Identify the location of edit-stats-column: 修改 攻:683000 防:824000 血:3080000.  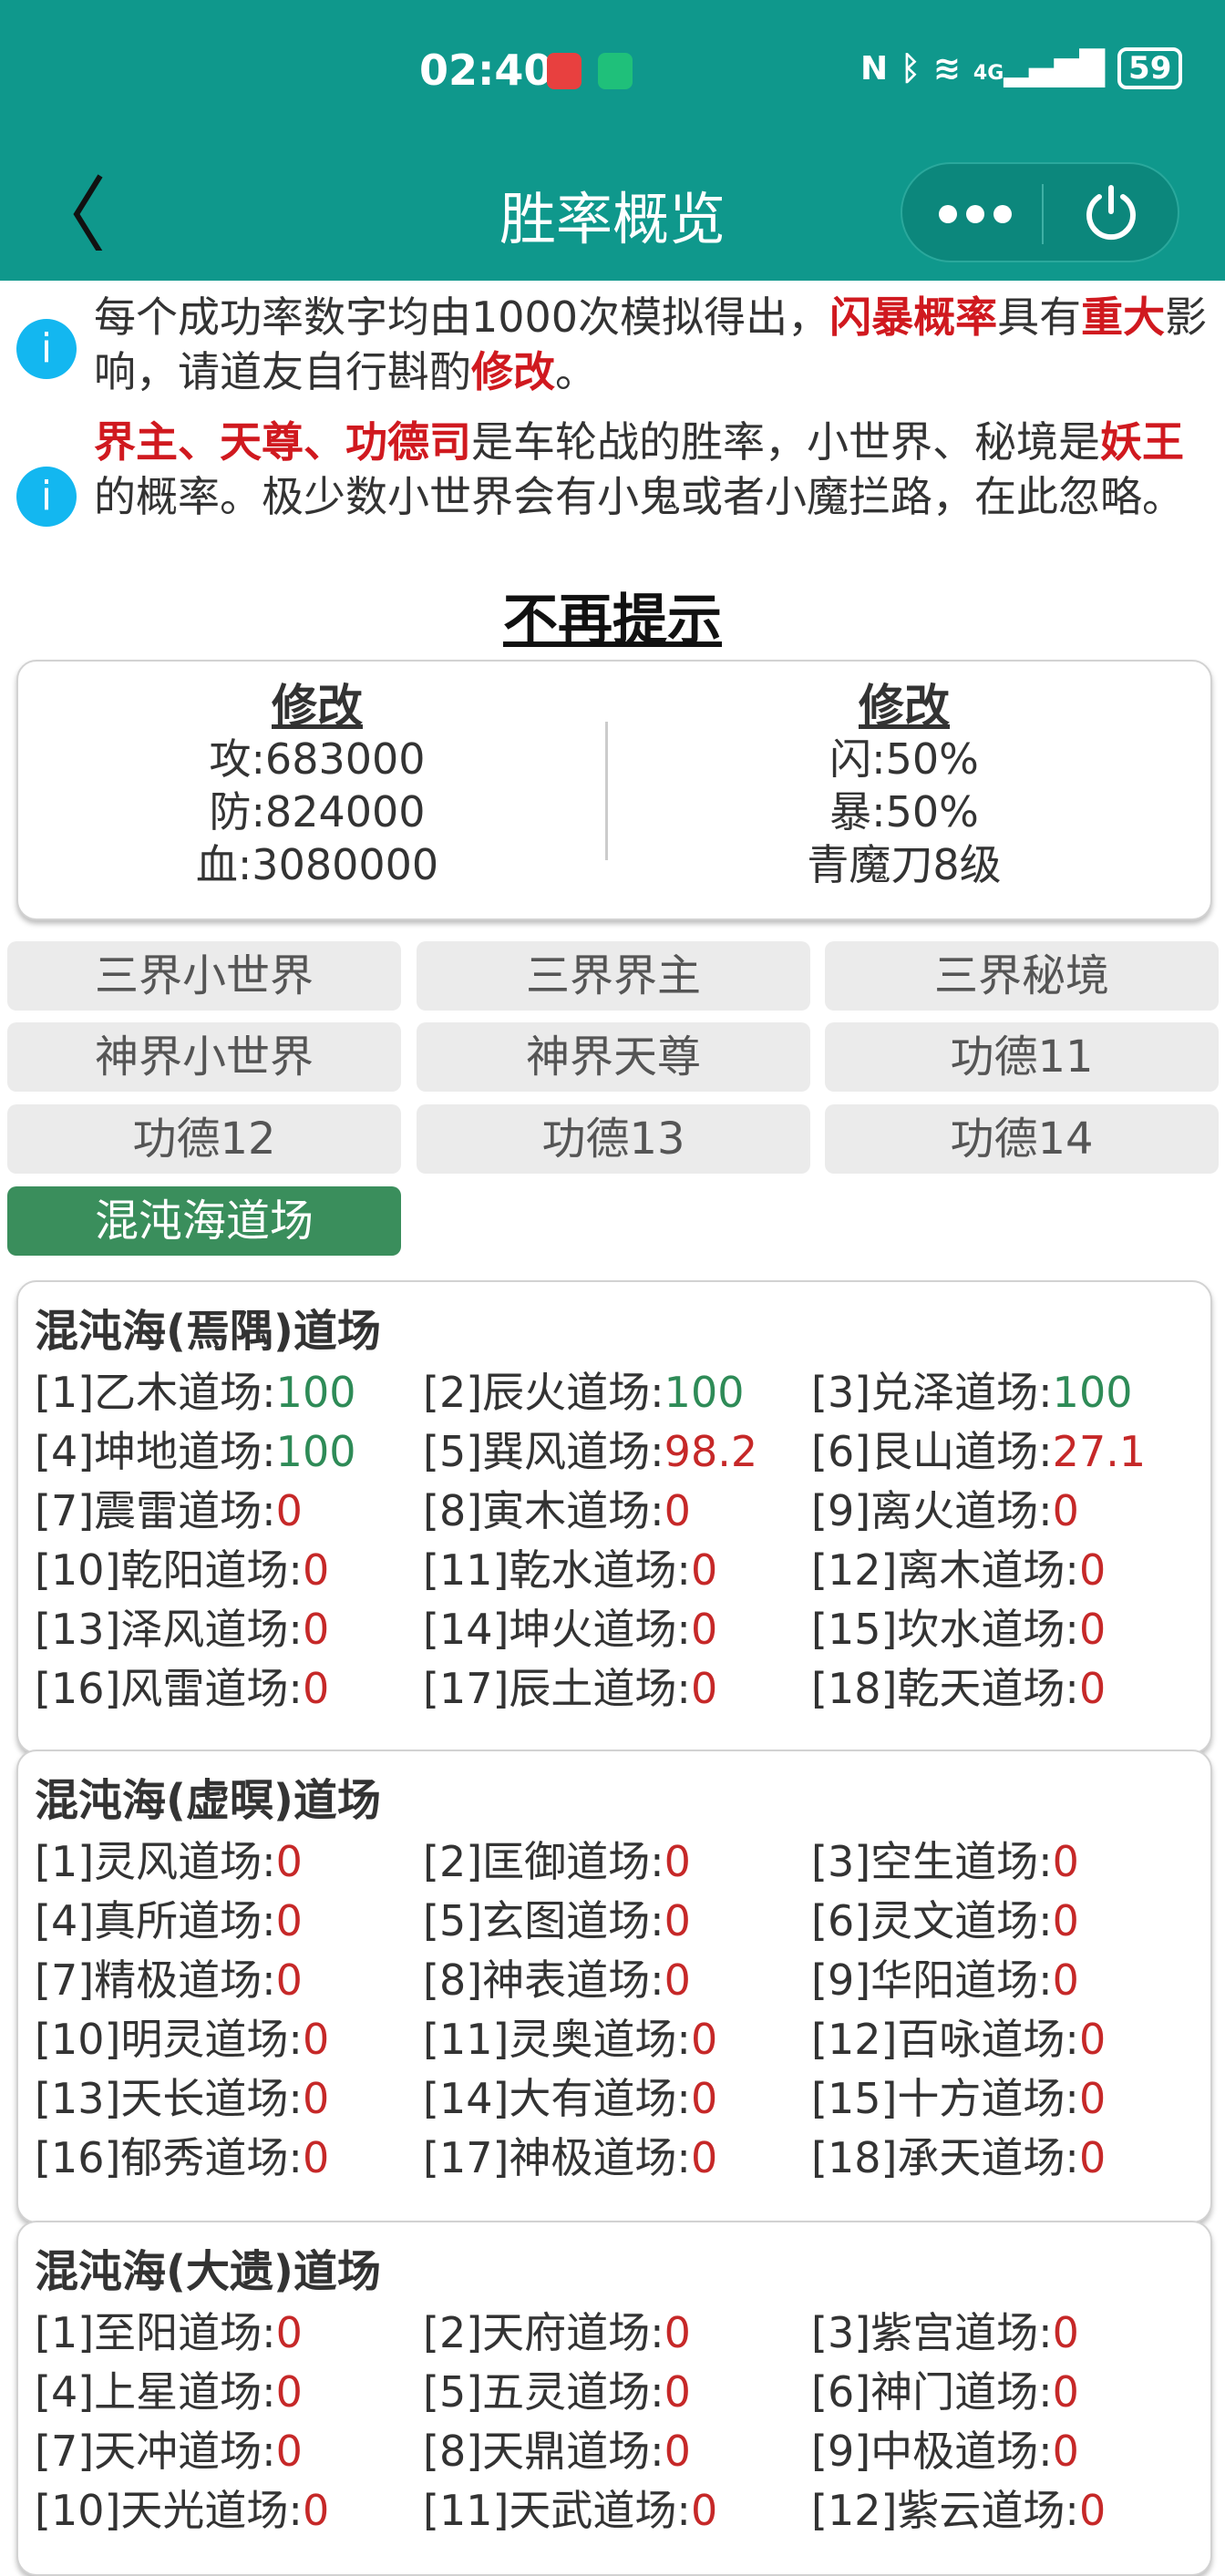
(317, 786).